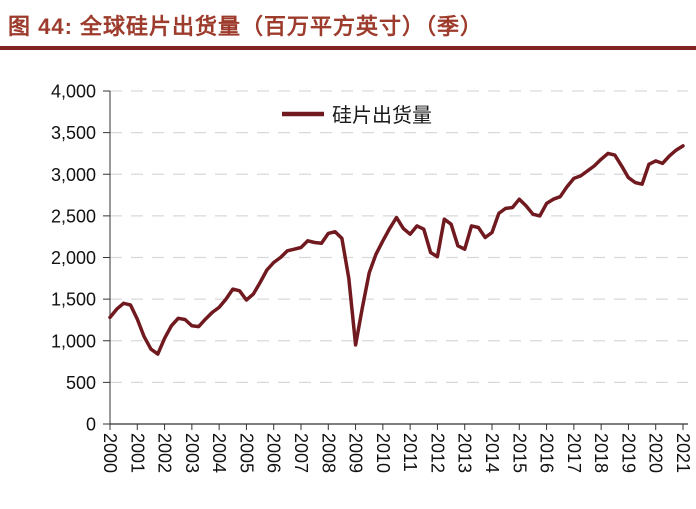 The width and height of the screenshot is (696, 509). What do you see at coordinates (73, 133) in the screenshot?
I see `y-tick-label: 3,500` at bounding box center [73, 133].